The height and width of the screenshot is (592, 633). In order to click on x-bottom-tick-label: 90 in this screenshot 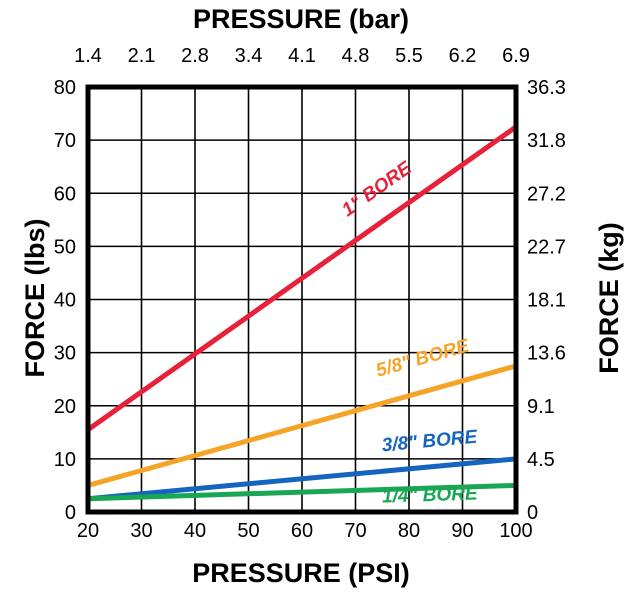, I will do `click(462, 531)`.